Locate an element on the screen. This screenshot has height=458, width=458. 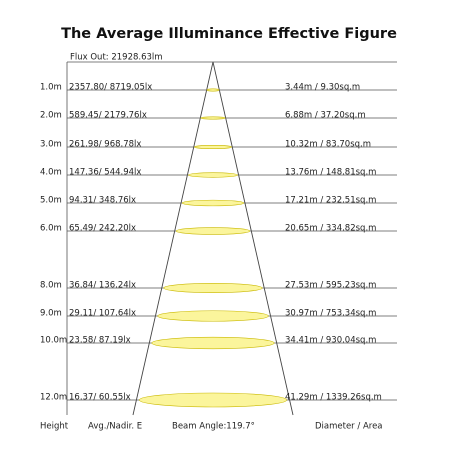
row-height: 1.0m is located at coordinates (51, 88).